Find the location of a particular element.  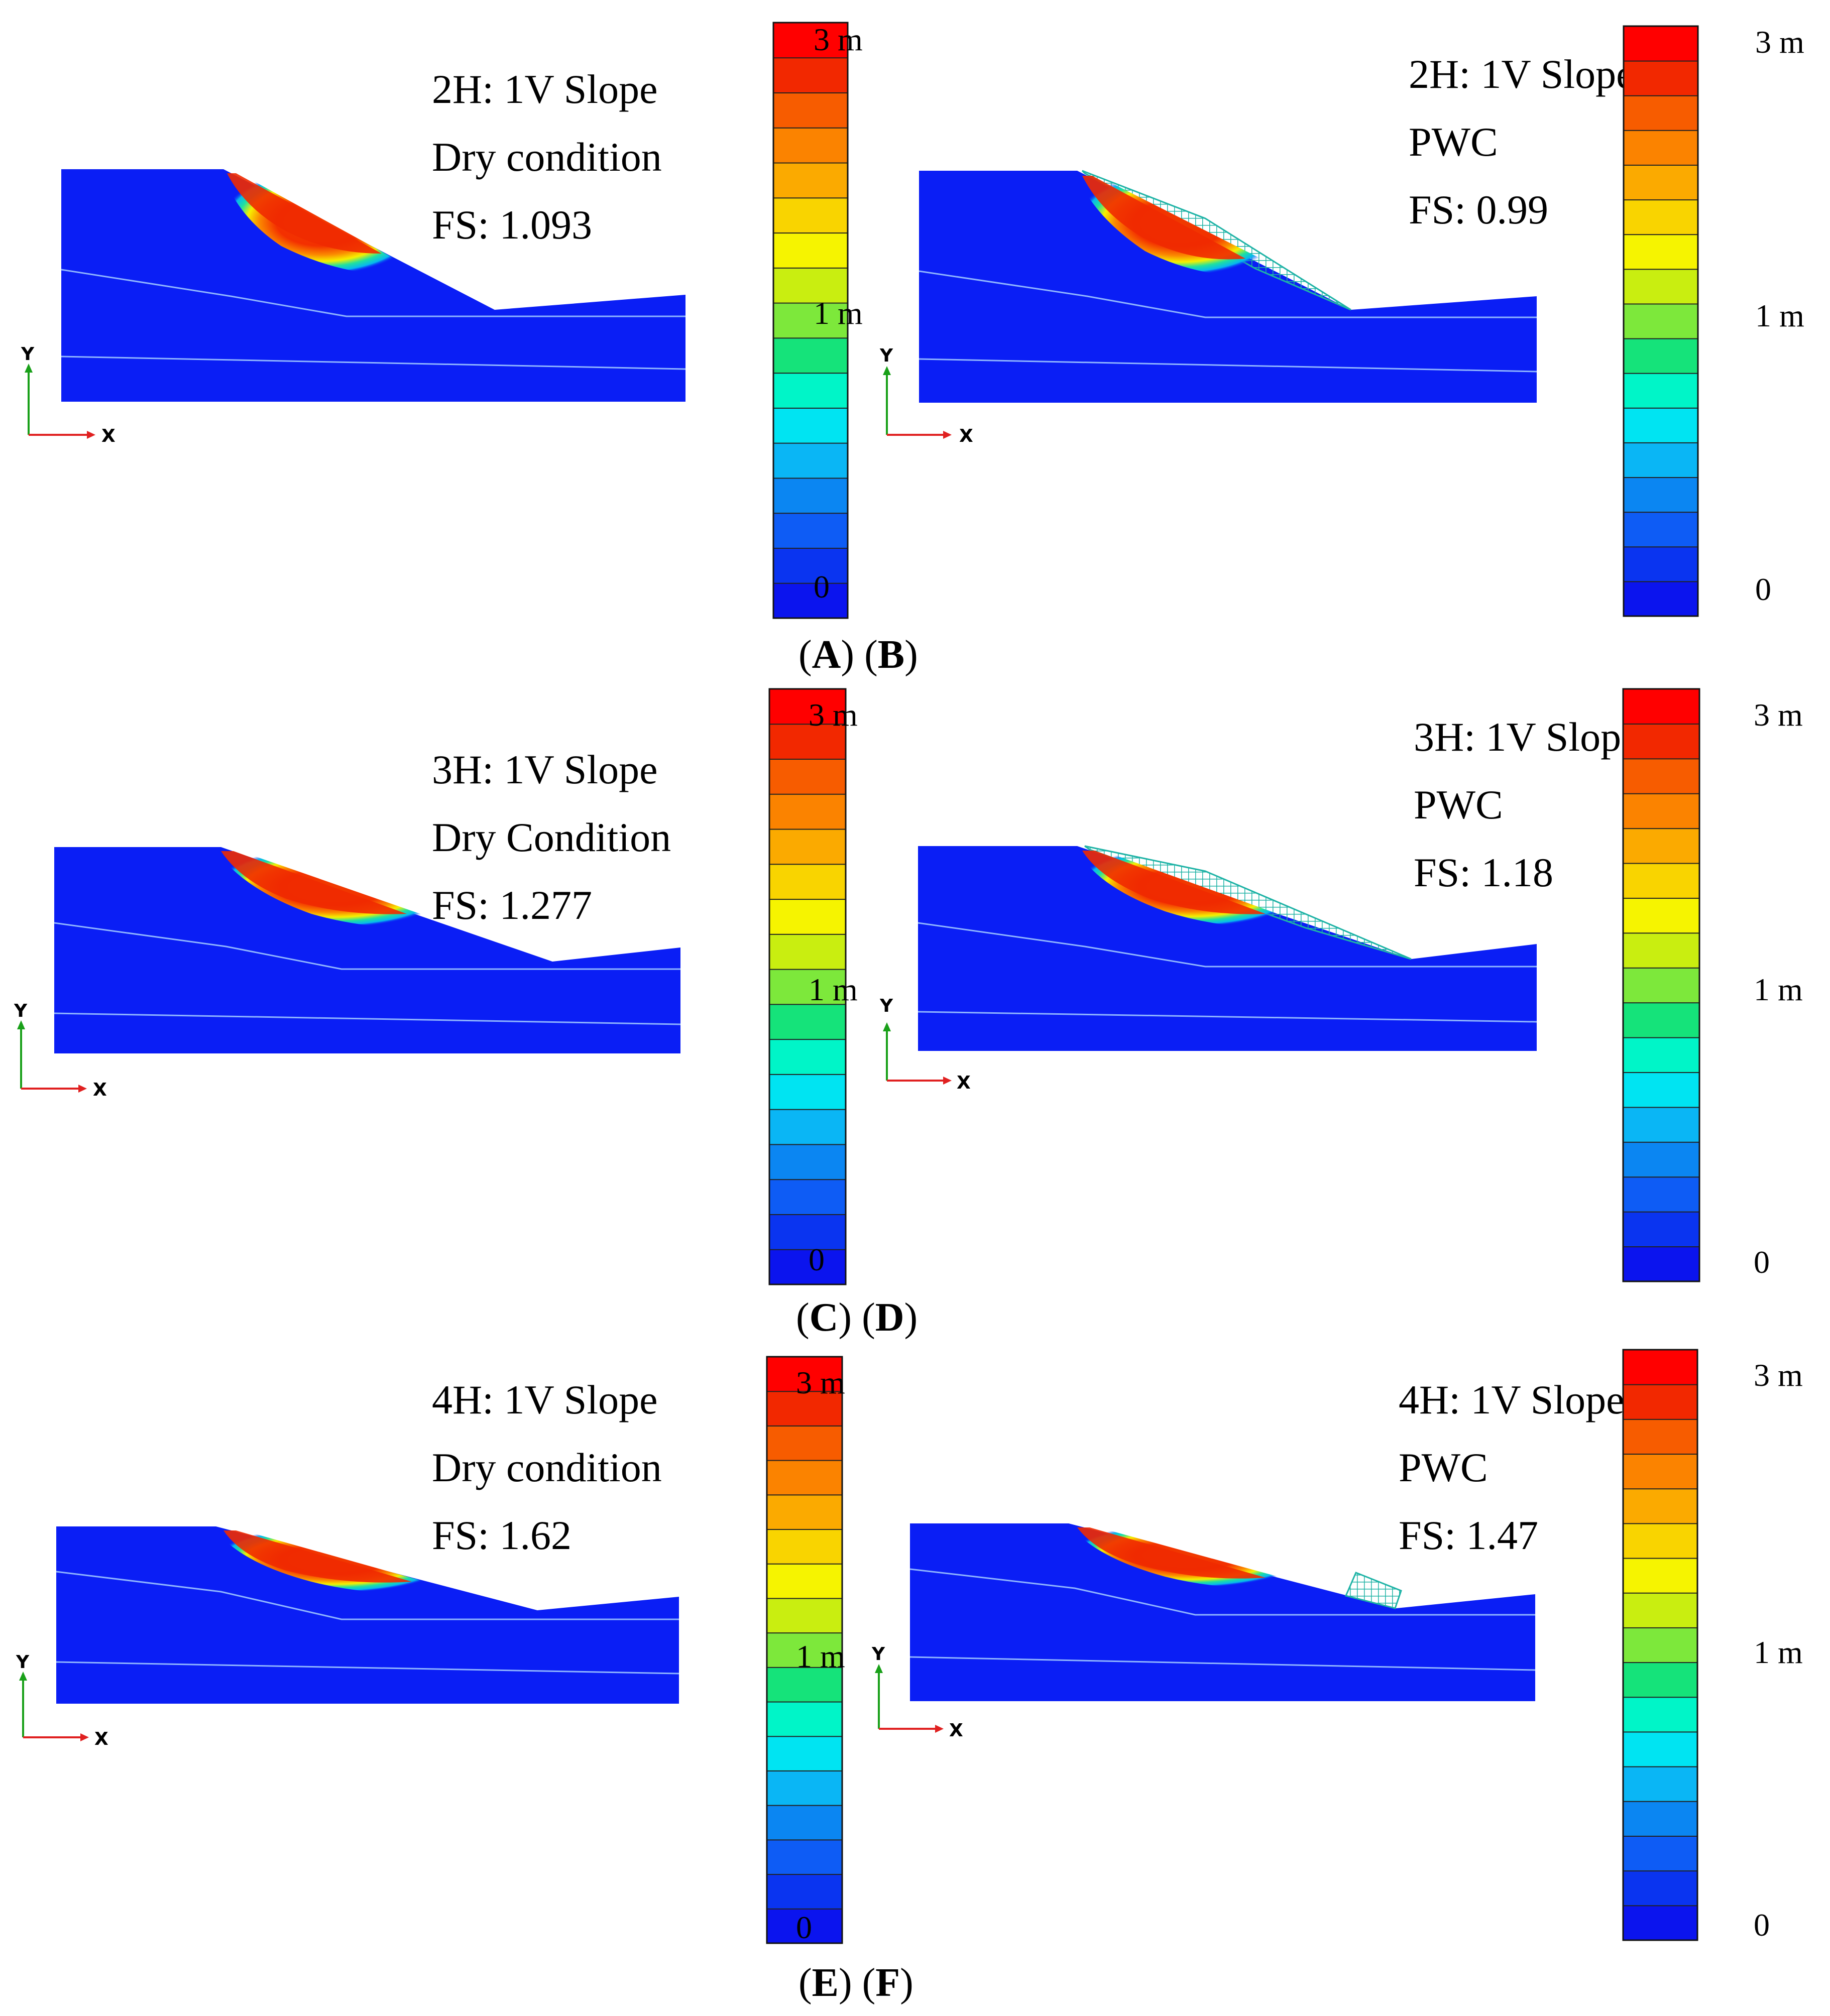

slope-ratio-label: 3H: 1V Slope is located at coordinates (1527, 737).